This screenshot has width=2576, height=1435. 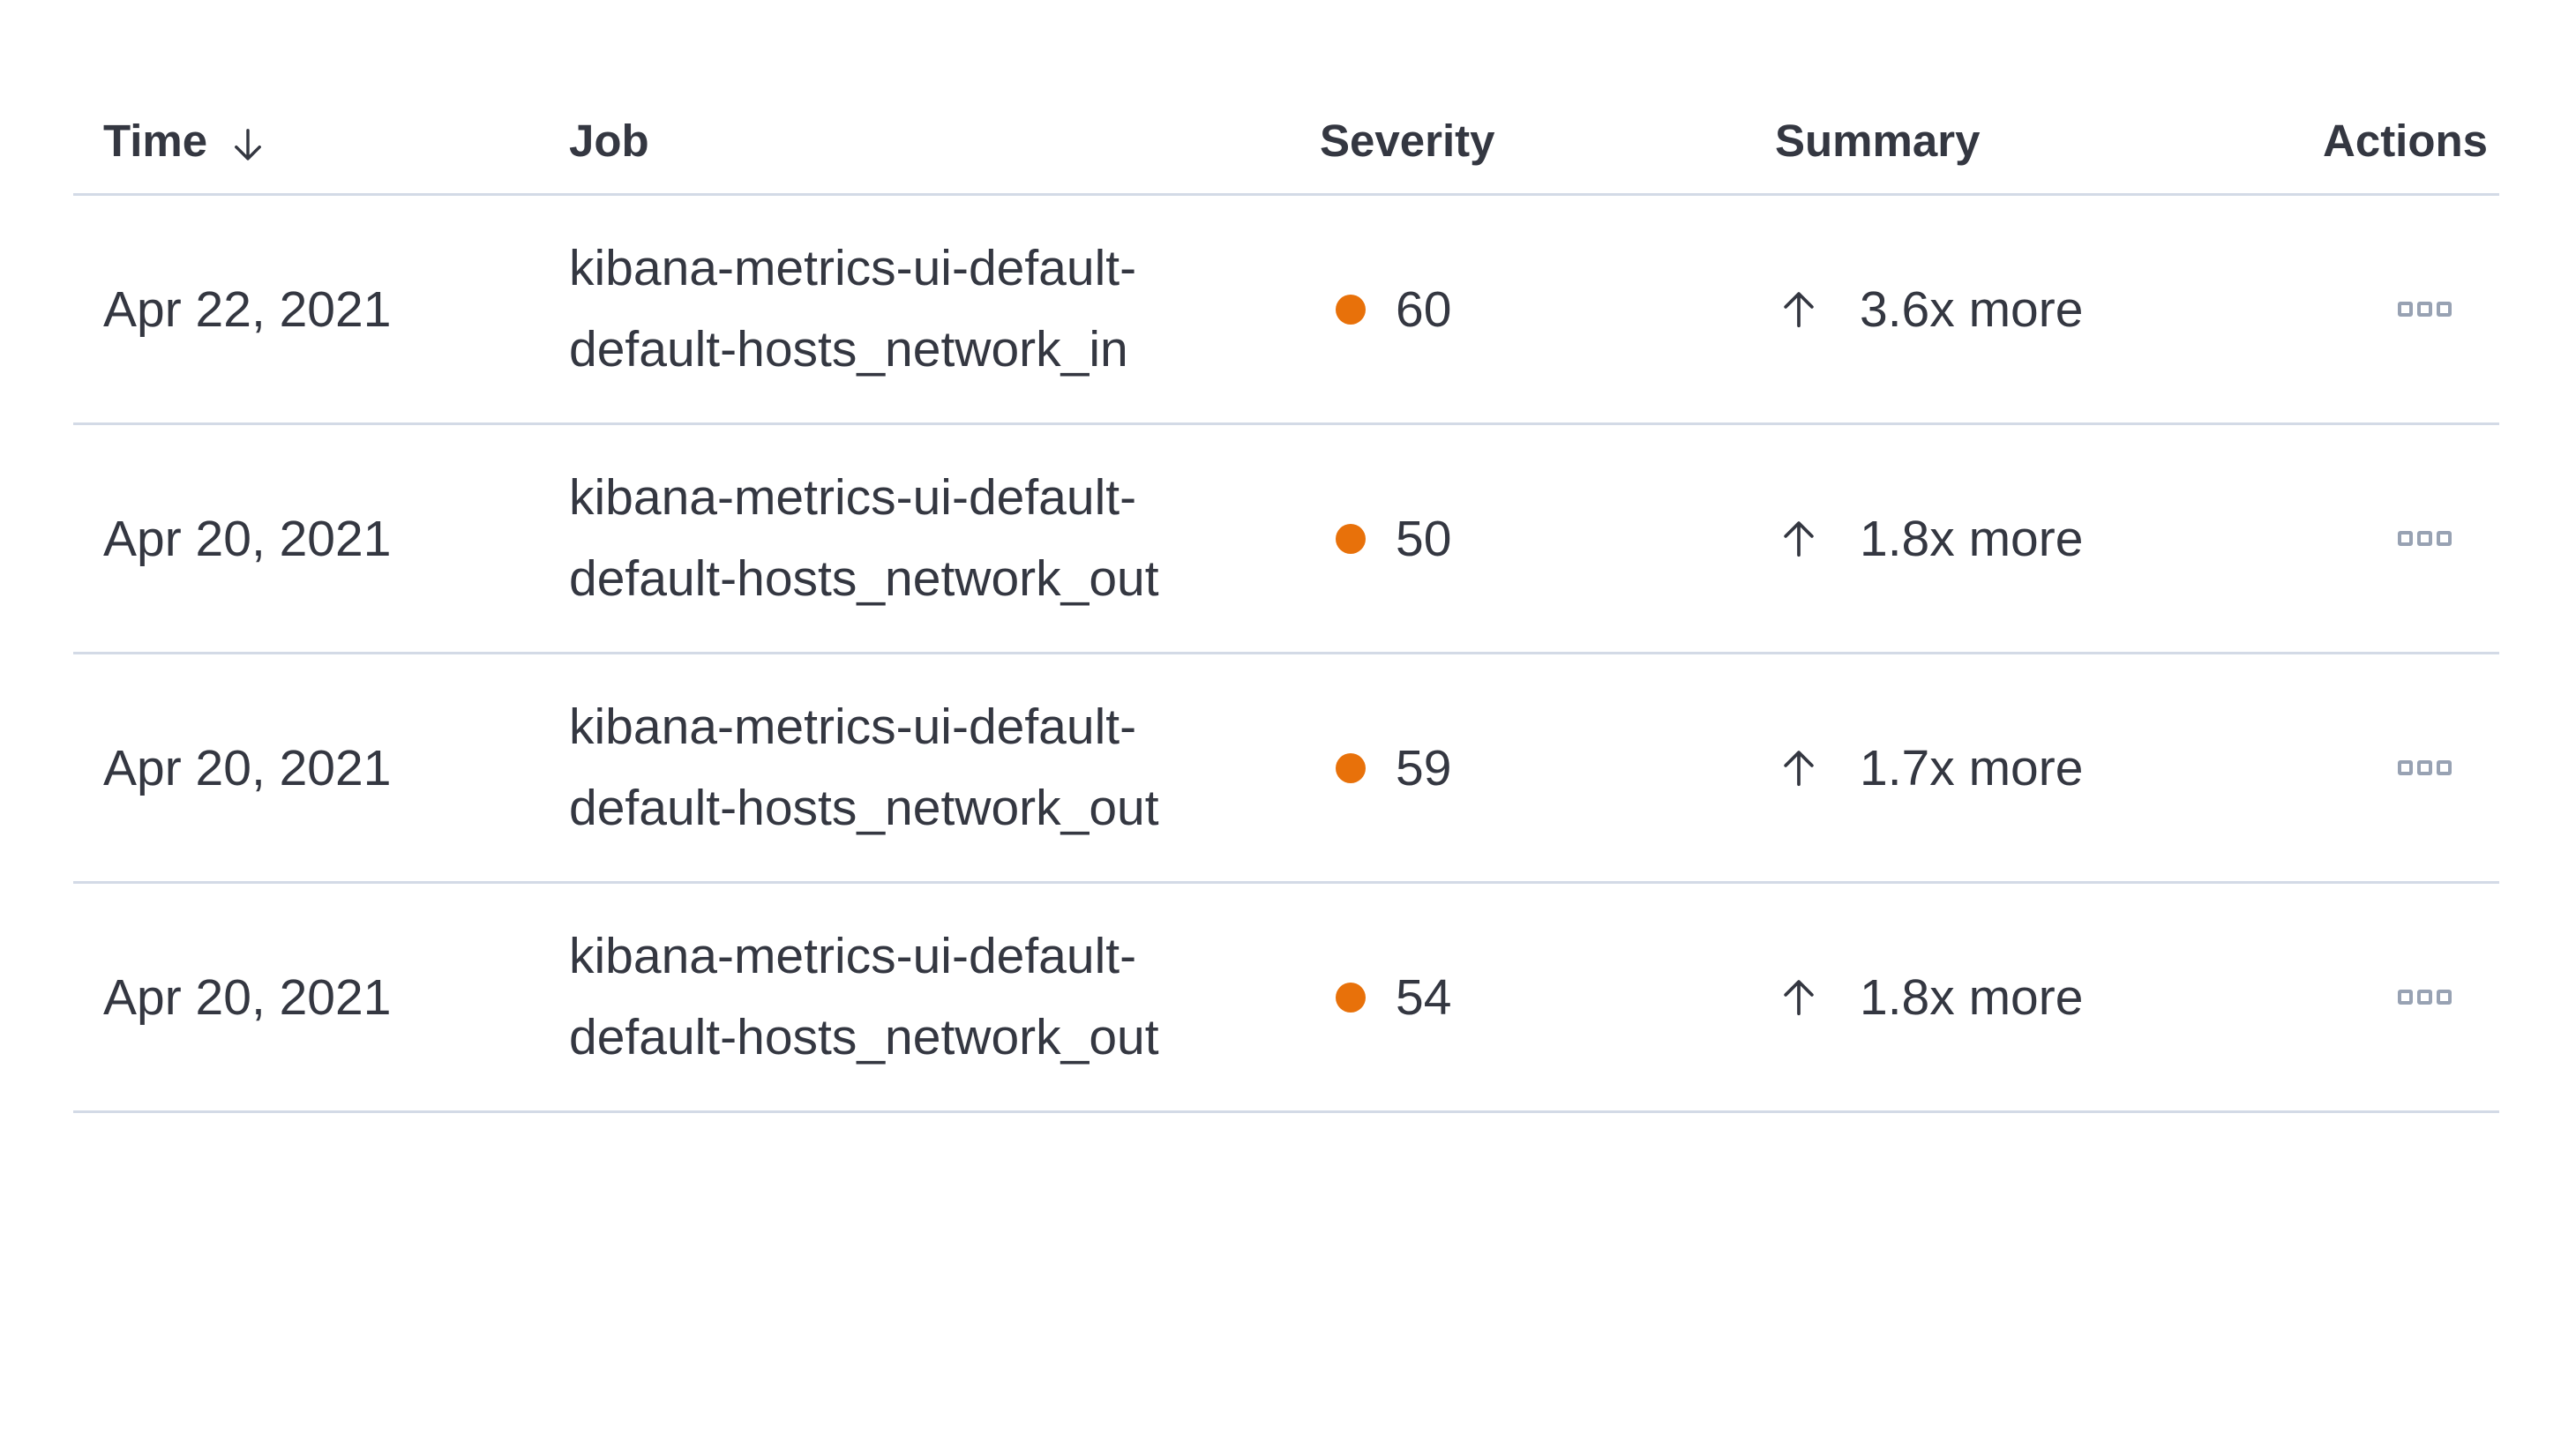 What do you see at coordinates (1424, 309) in the screenshot?
I see `severity-score: 60` at bounding box center [1424, 309].